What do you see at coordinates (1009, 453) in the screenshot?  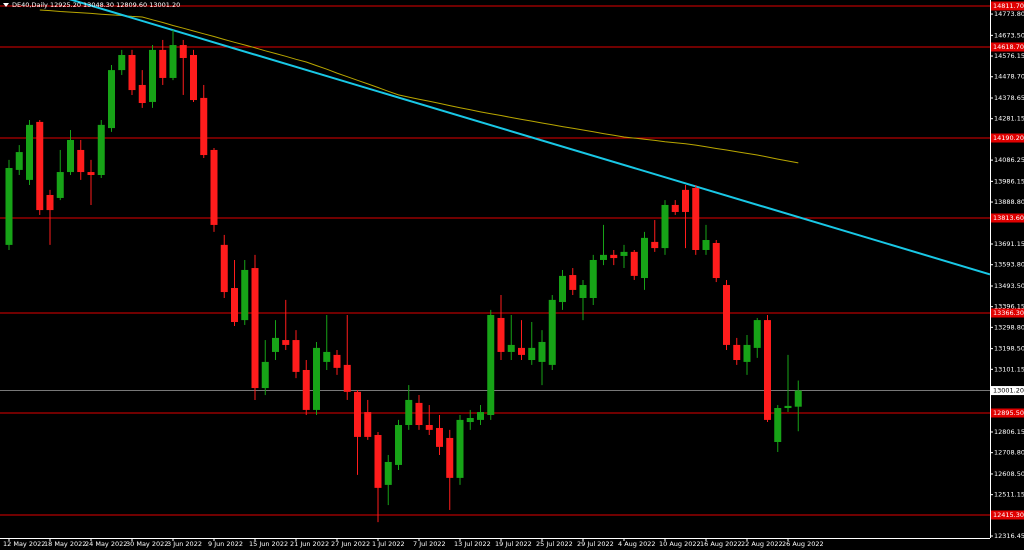 I see `y-tick-label: 12708.80` at bounding box center [1009, 453].